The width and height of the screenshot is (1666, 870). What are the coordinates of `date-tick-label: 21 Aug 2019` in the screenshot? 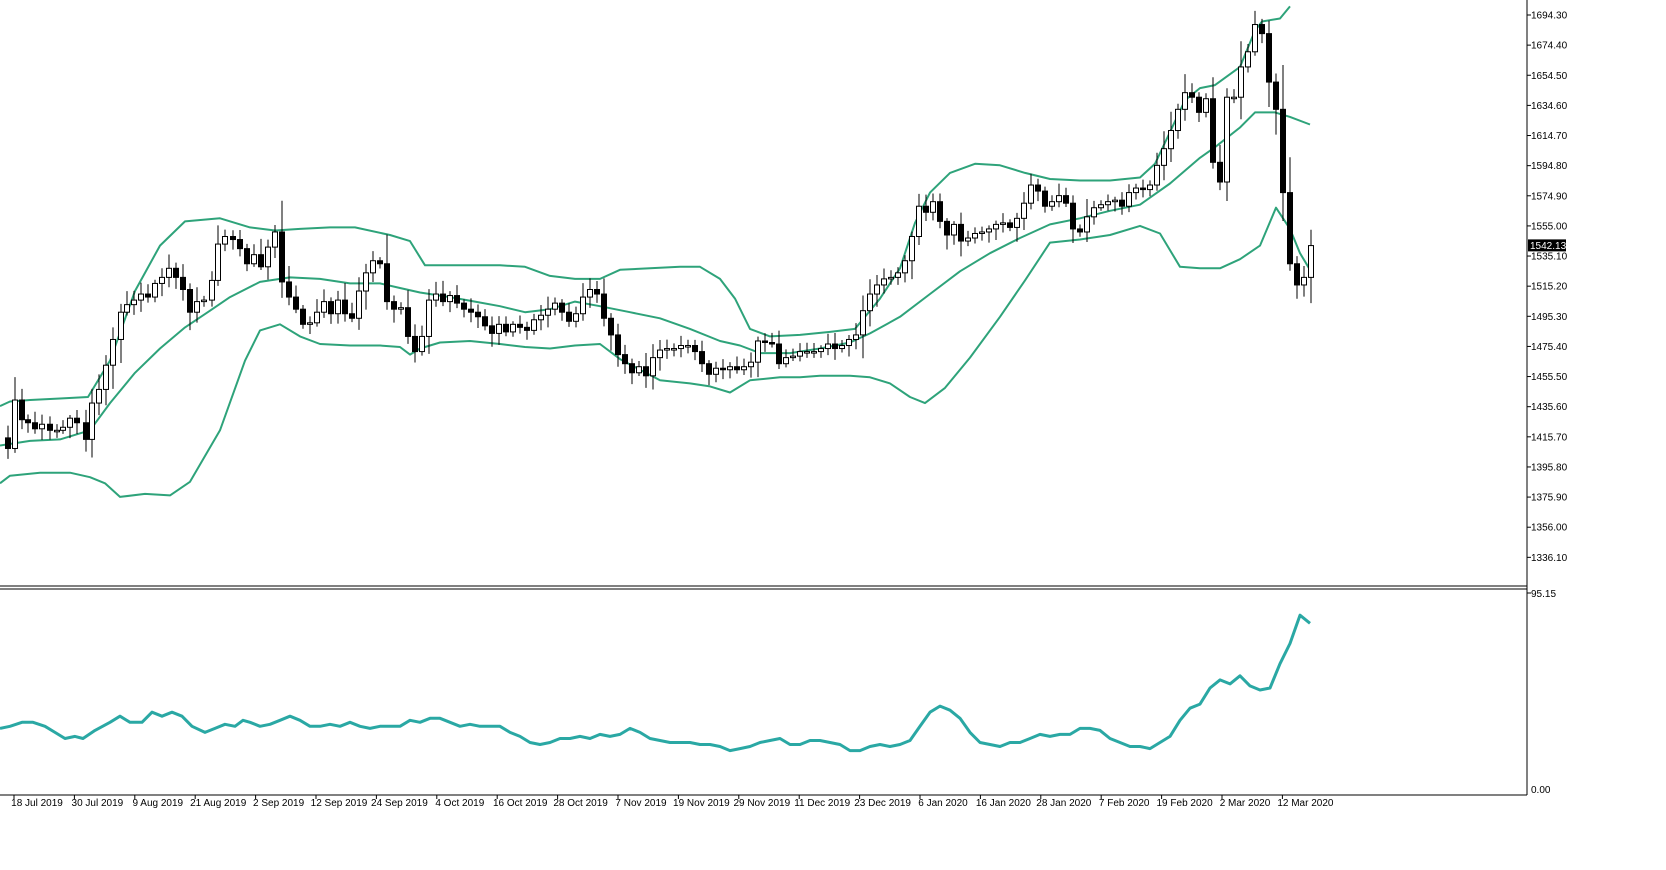 It's located at (218, 803).